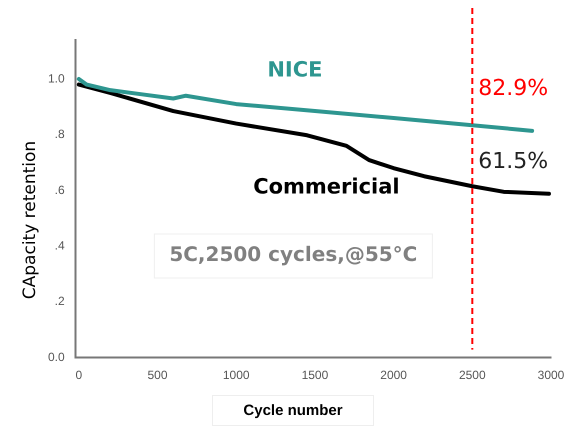 This screenshot has height=431, width=581. What do you see at coordinates (293, 410) in the screenshot?
I see `x-axis-title: Cycle number` at bounding box center [293, 410].